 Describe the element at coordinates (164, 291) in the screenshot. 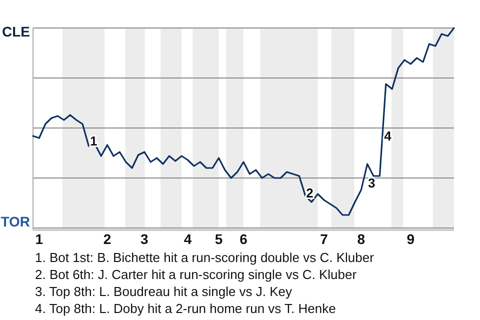

I see `text: 3. Top 8th: L. Boudreau hit a single vs J. Key` at that location.